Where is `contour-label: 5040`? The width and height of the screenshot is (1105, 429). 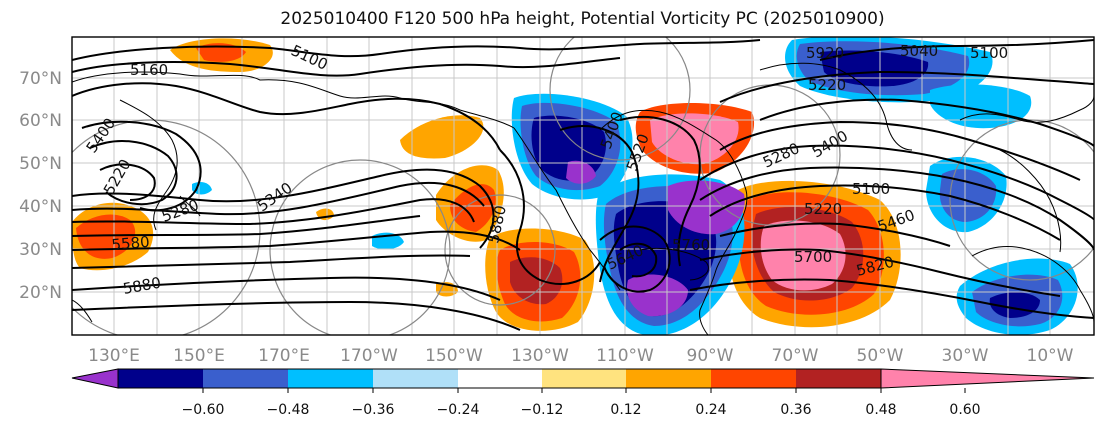
contour-label: 5040 is located at coordinates (919, 51).